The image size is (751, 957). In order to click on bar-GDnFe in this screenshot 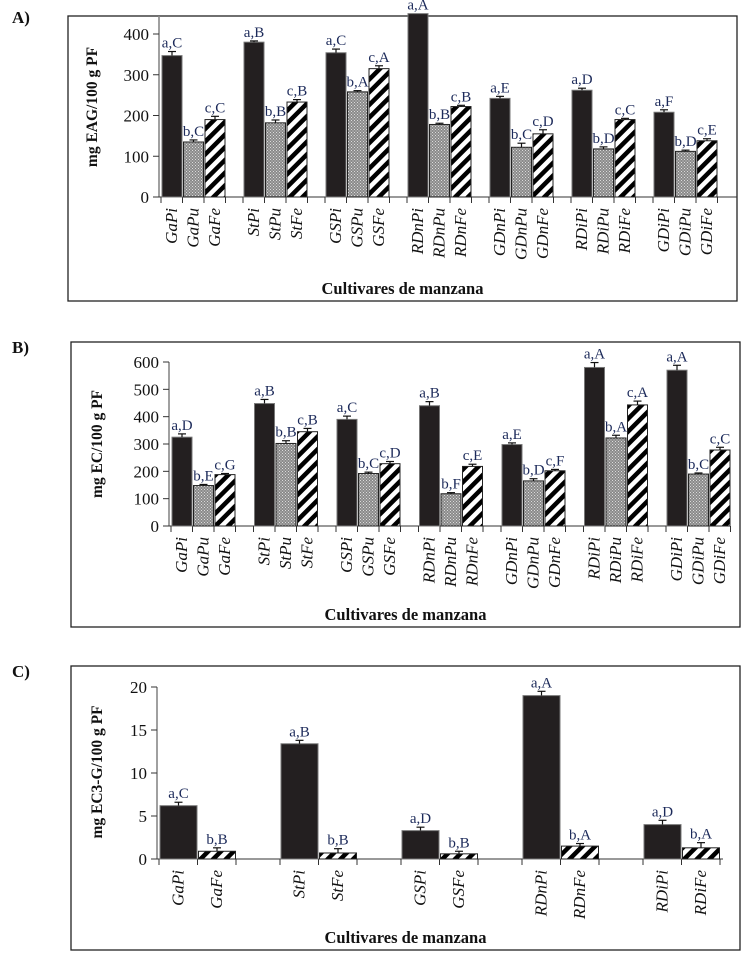, I will do `click(555, 498)`.